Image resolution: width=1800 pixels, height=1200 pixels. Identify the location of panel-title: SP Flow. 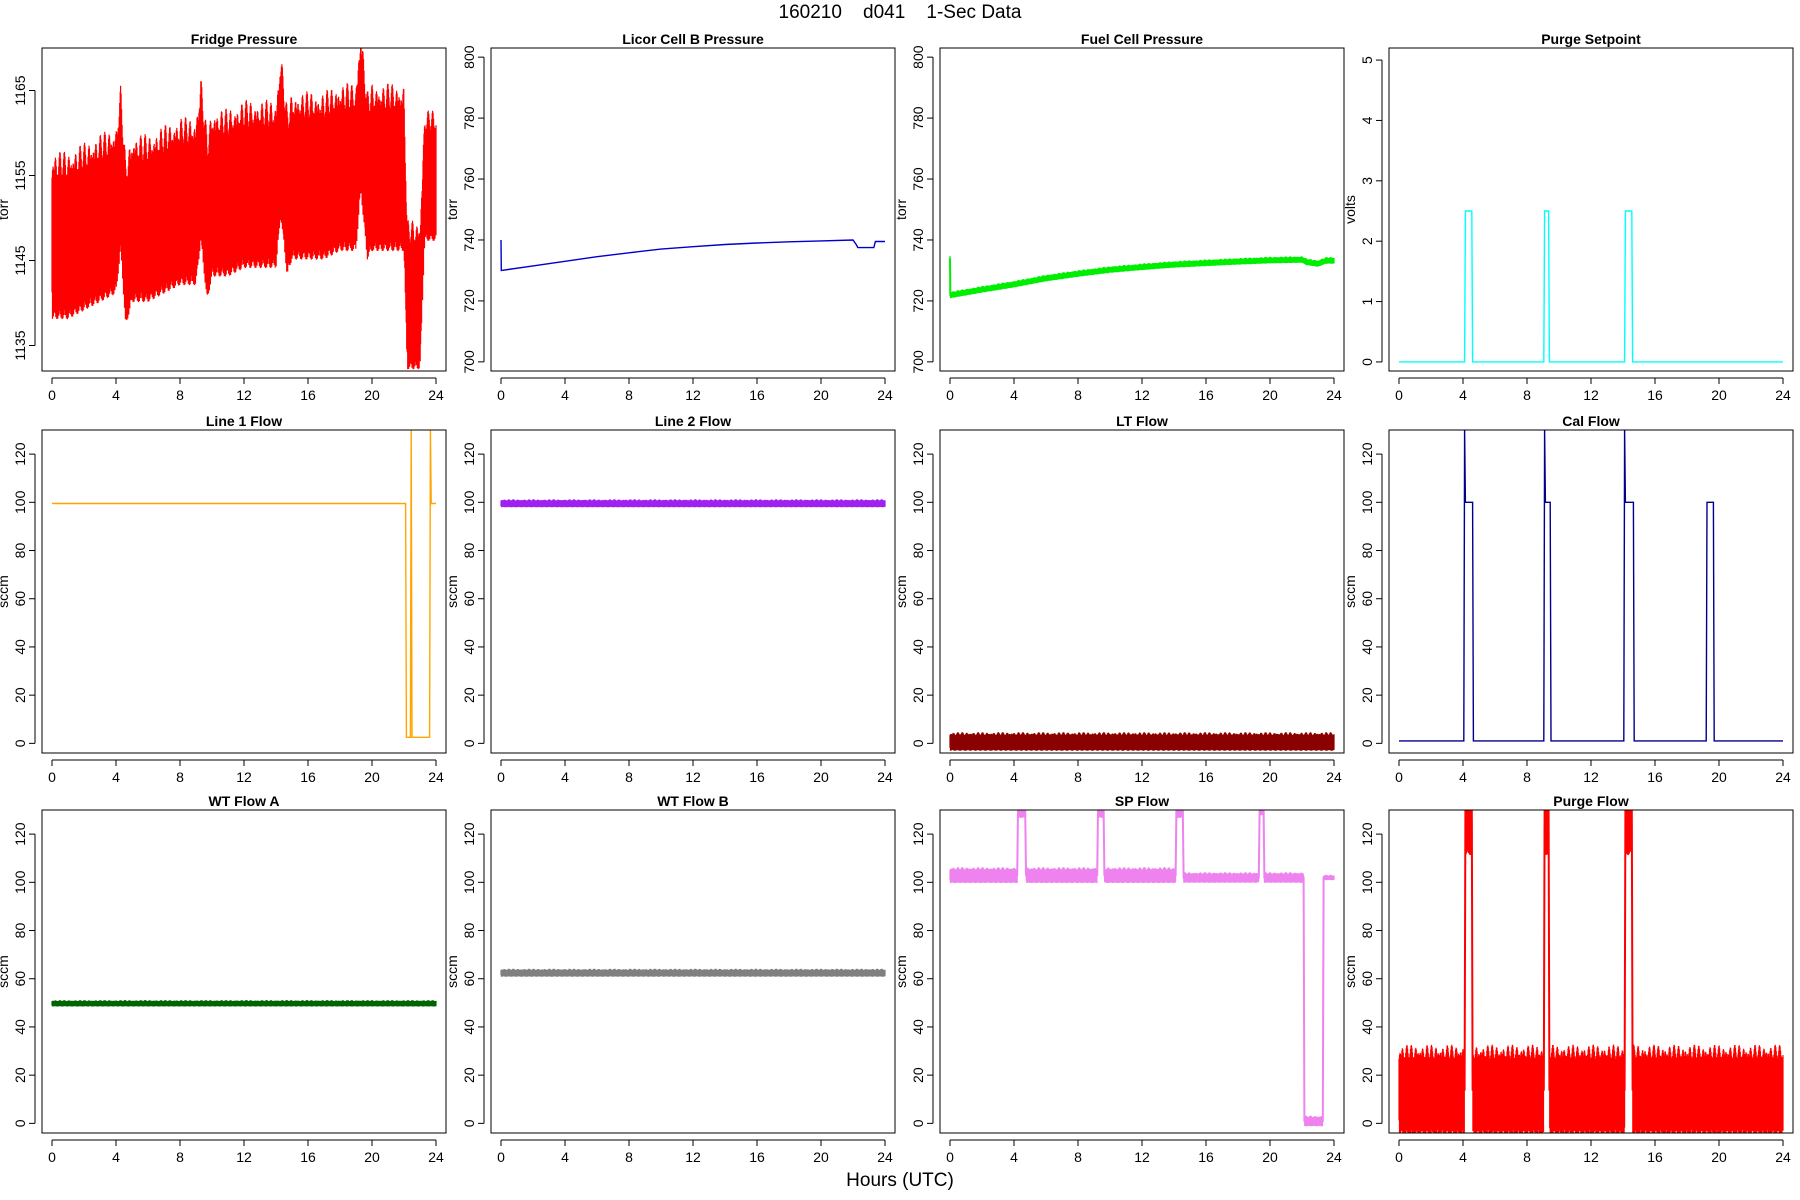
(1142, 801).